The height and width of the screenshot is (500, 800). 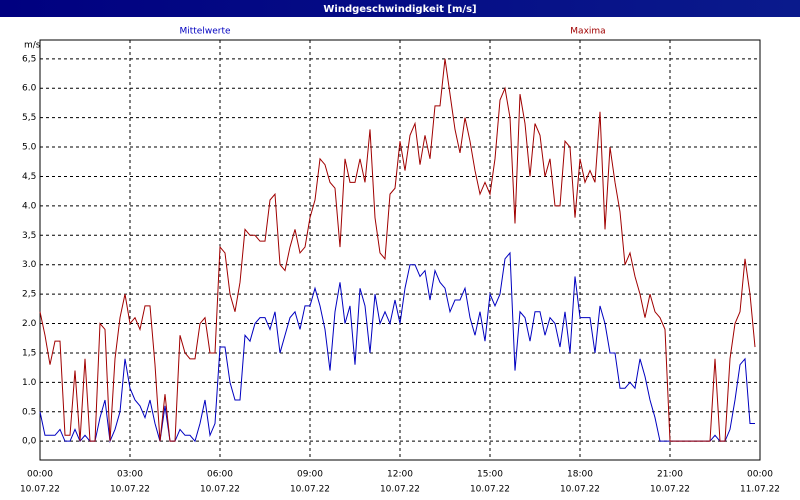 What do you see at coordinates (29, 206) in the screenshot?
I see `y-tick-label: 4.0` at bounding box center [29, 206].